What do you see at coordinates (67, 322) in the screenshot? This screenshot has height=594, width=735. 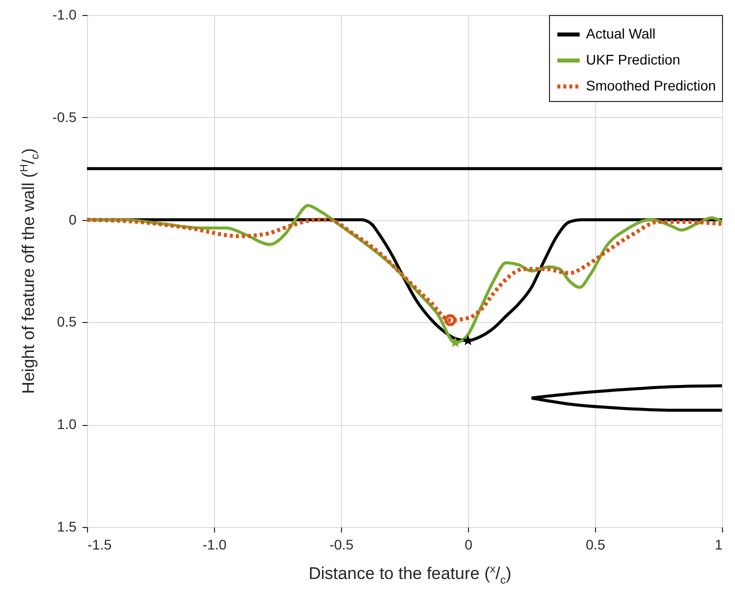 I see `y-tick-label: 0.5` at bounding box center [67, 322].